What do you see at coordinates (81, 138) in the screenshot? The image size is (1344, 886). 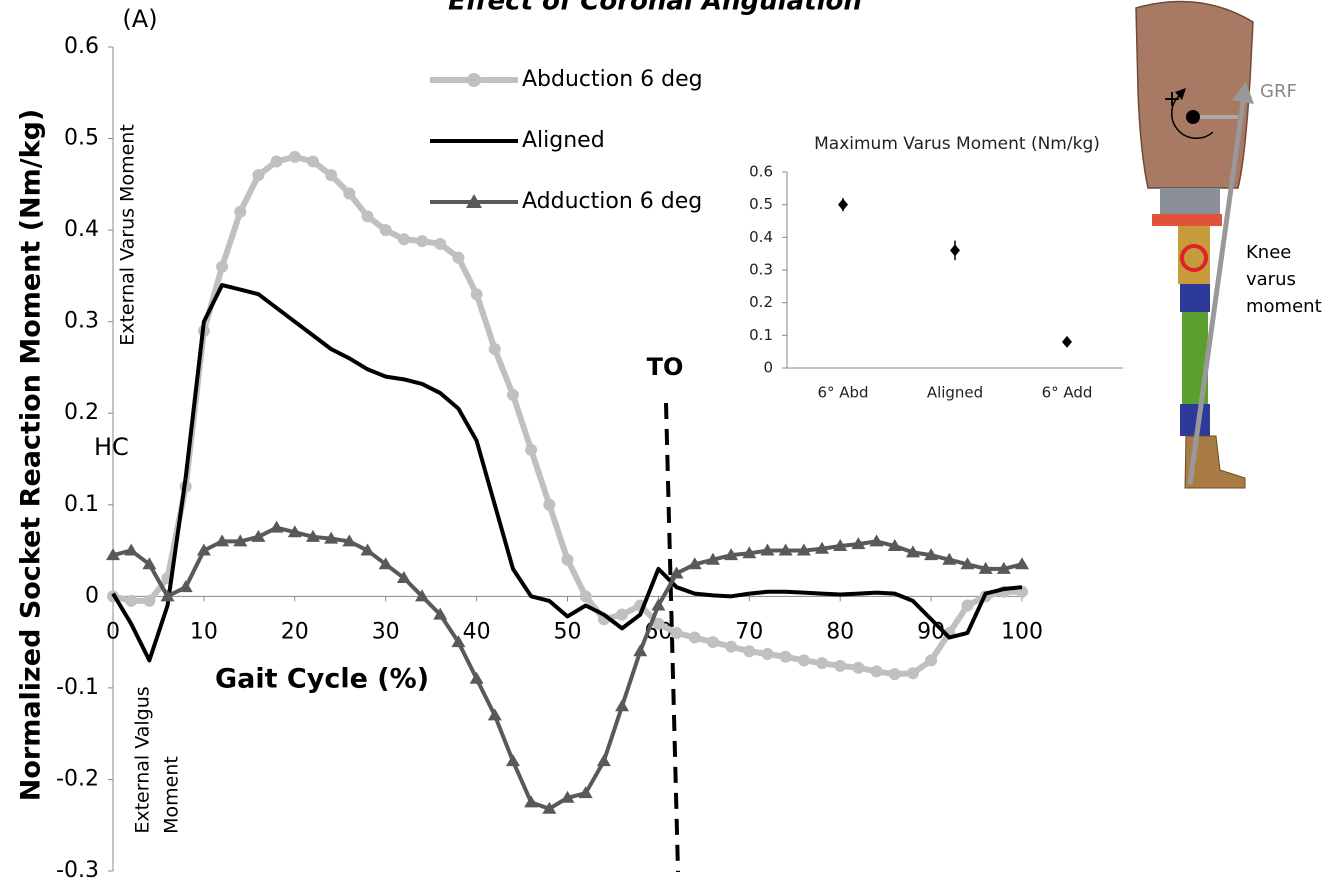 I see `y-tick-label: 0.5` at bounding box center [81, 138].